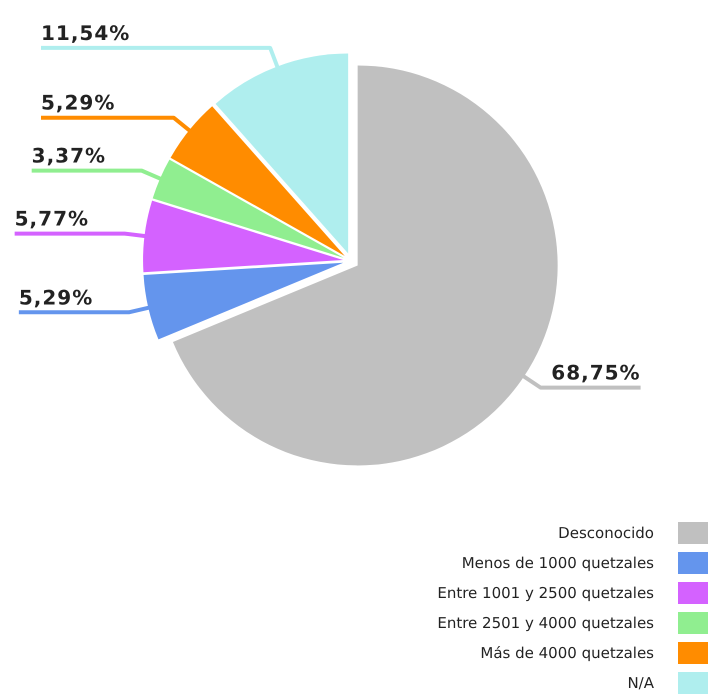 This screenshot has height=697, width=720. What do you see at coordinates (545, 623) in the screenshot?
I see `legend-label: Entre 2501 y 4000 quetzales` at bounding box center [545, 623].